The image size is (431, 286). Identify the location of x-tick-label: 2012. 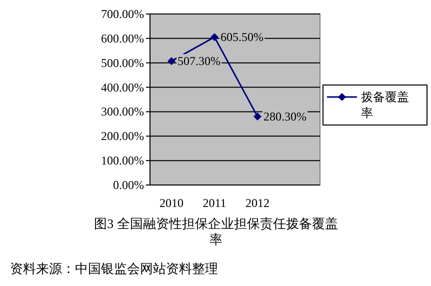
(258, 203).